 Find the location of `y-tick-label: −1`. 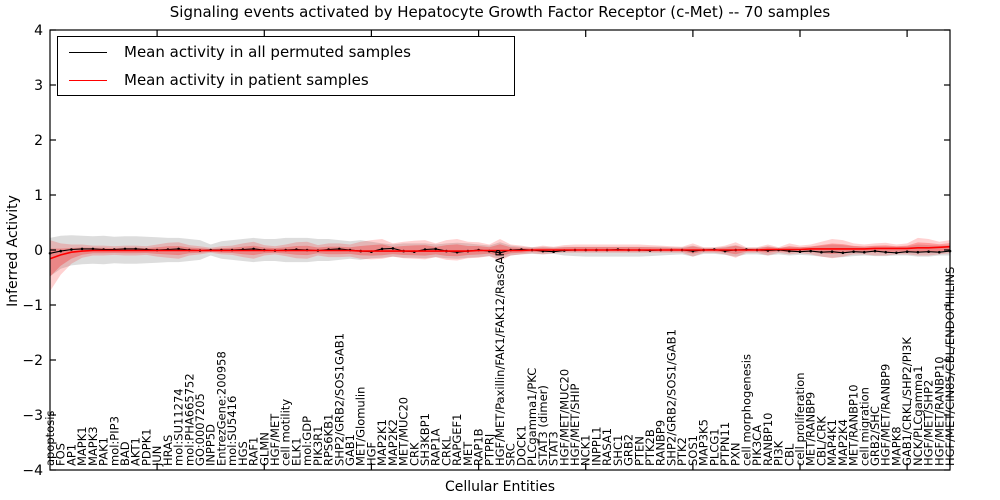

y-tick-label: −1 is located at coordinates (32, 306).